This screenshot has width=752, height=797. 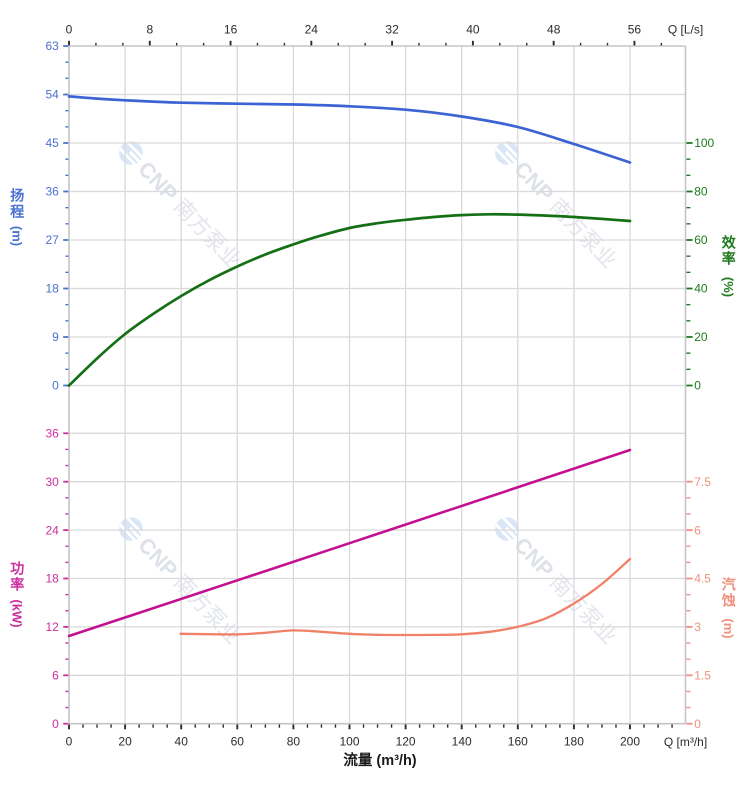 I want to click on svg-text: (kW), so click(x=17, y=613).